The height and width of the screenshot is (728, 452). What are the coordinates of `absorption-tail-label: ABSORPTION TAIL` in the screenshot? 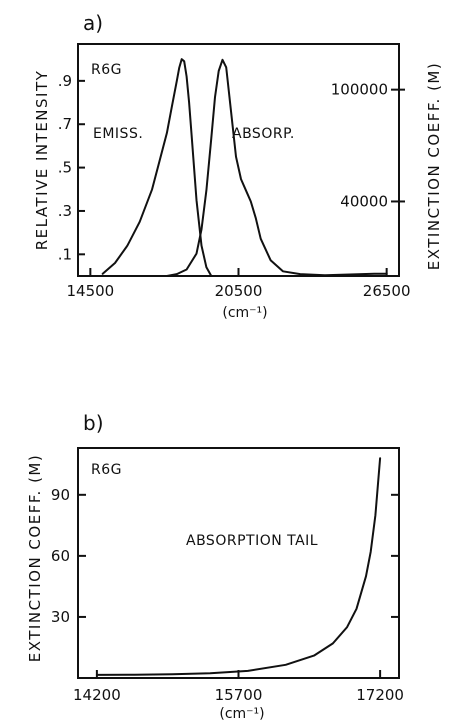 It's located at (252, 541).